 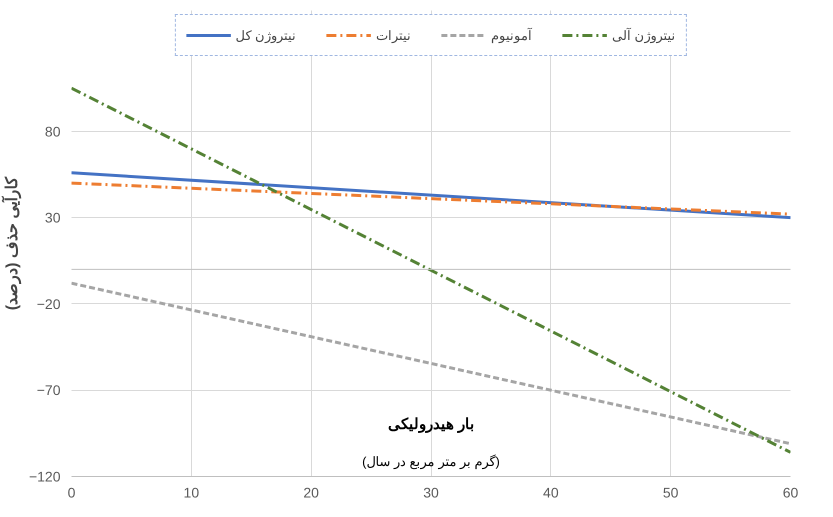 I want to click on legend-label: نیترات, so click(x=393, y=35).